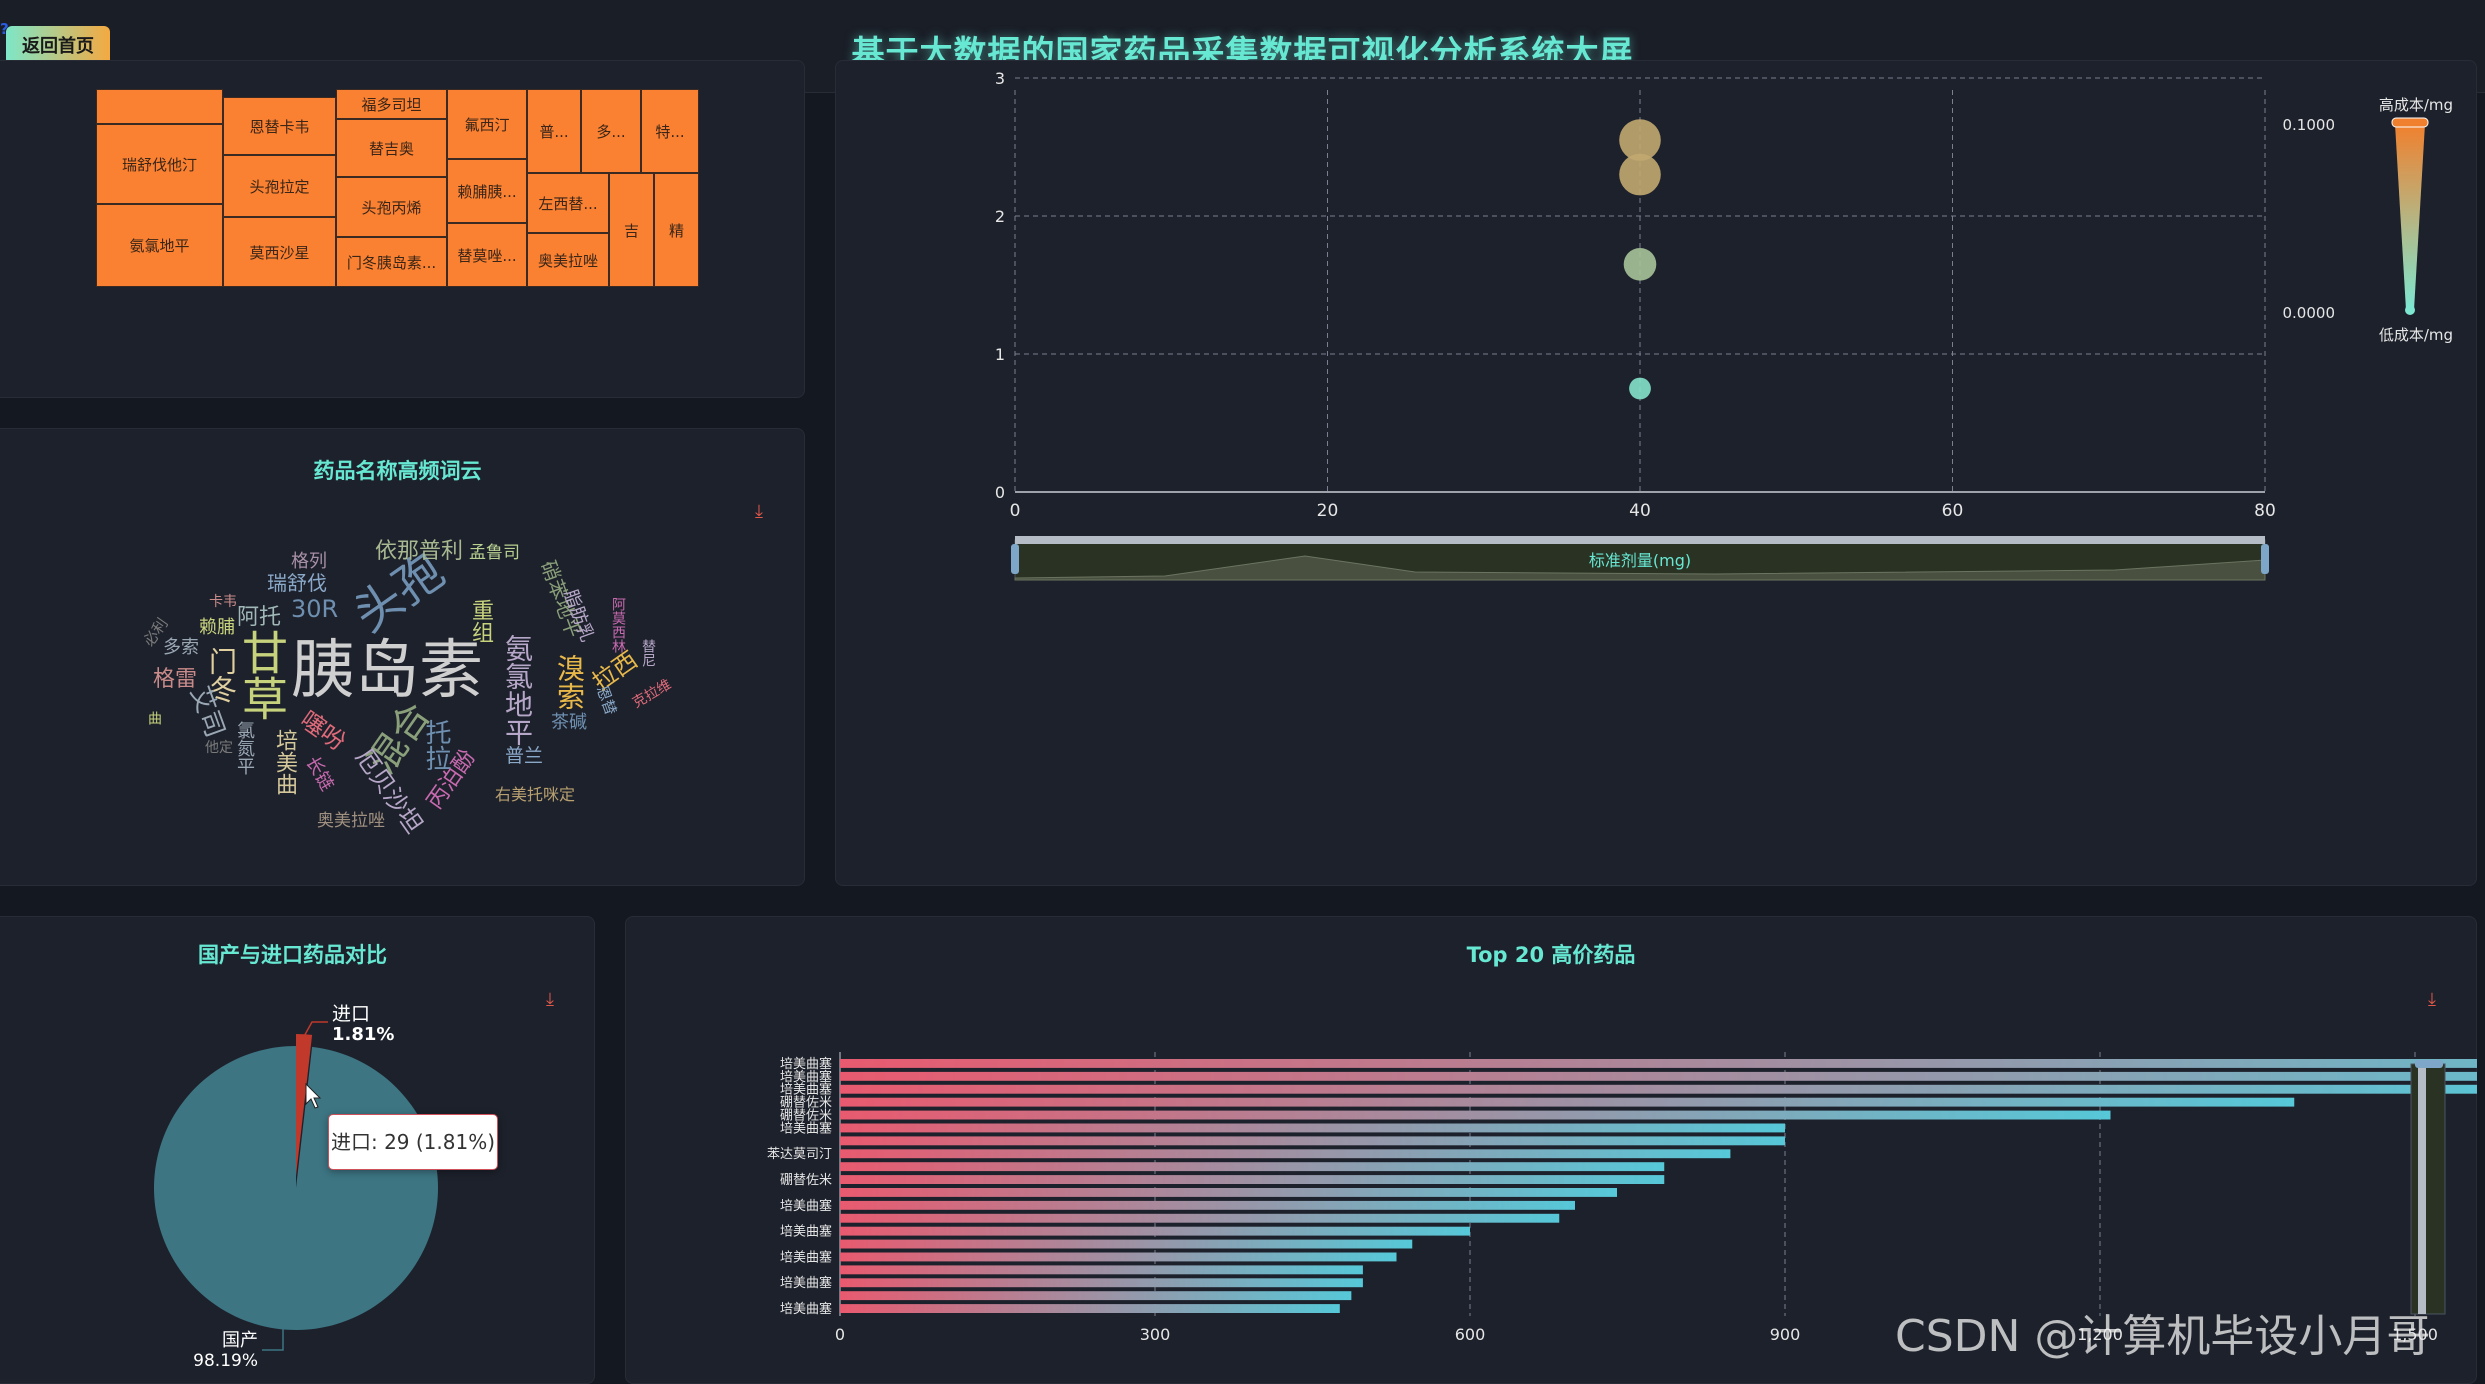 This screenshot has height=1384, width=2485. Describe the element at coordinates (351, 1014) in the screenshot. I see `pie-label: 进口` at that location.